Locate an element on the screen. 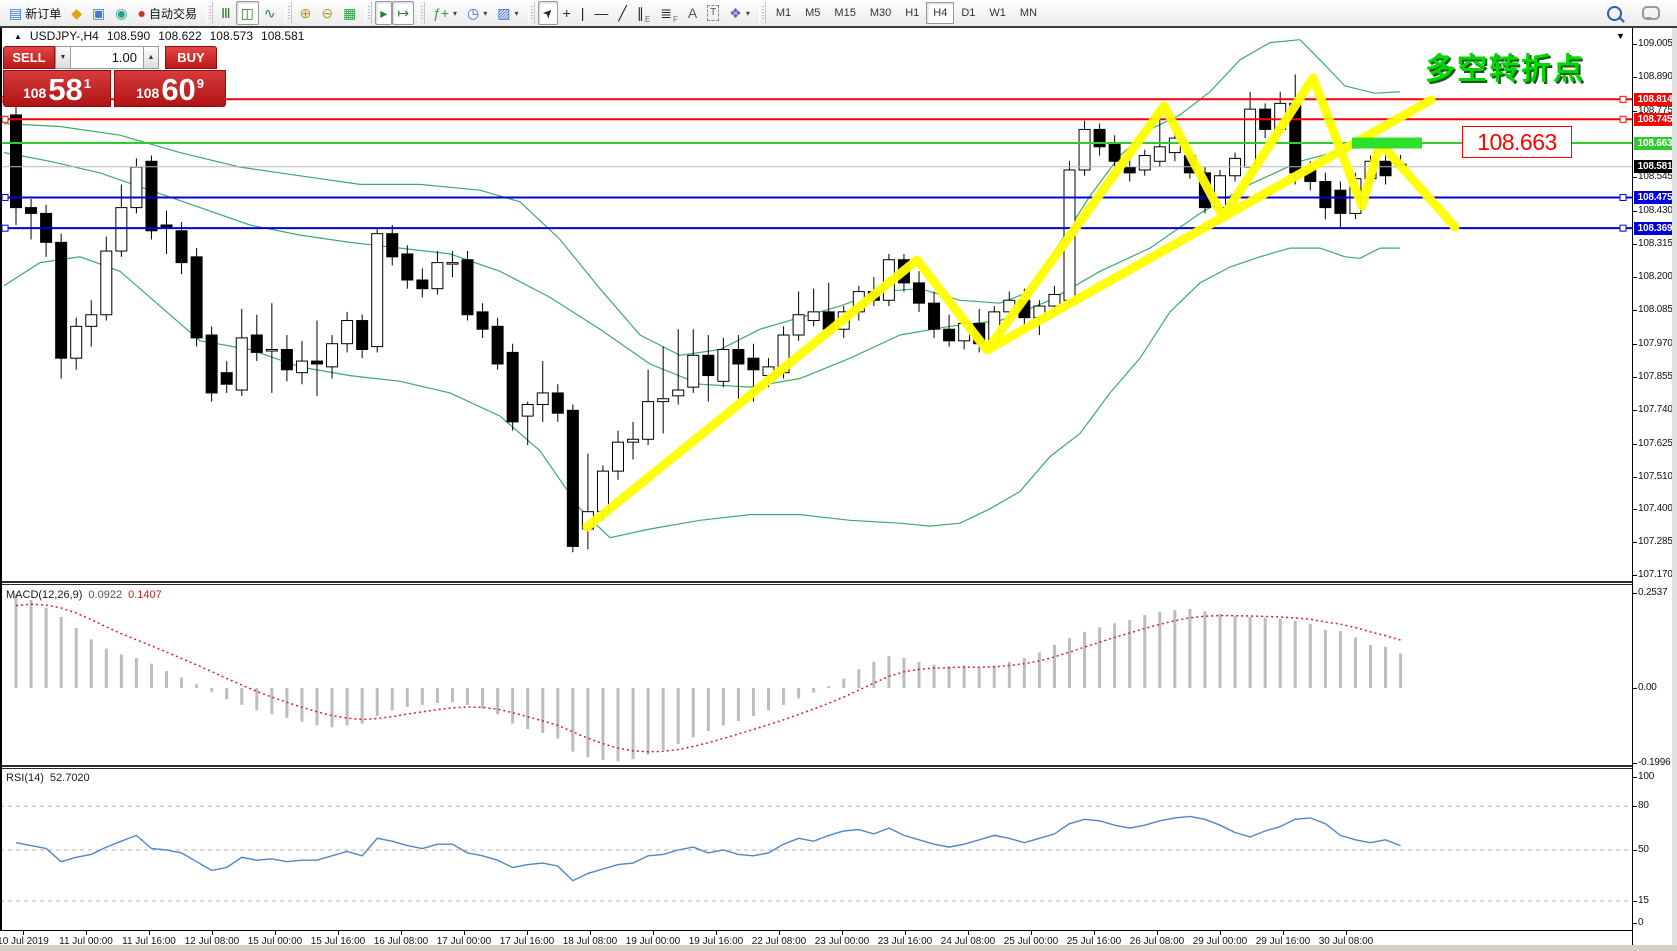 The image size is (1677, 951). templates-button: ▨ ▾ is located at coordinates (507, 13).